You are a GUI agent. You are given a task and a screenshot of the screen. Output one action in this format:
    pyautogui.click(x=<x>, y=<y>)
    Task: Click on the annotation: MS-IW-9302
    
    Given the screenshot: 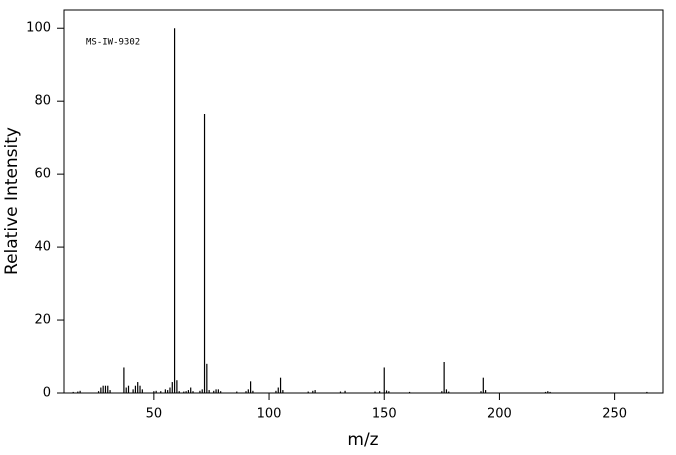 What is the action you would take?
    pyautogui.click(x=113, y=43)
    